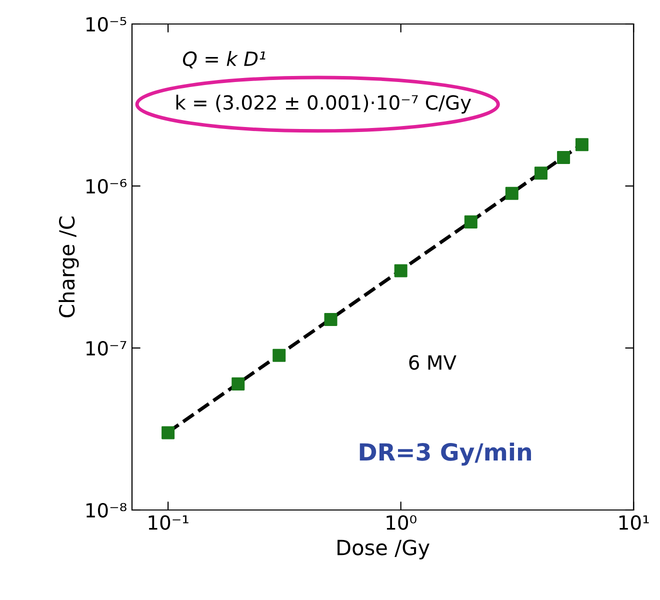  What do you see at coordinates (106, 186) in the screenshot?
I see `y-tick-label: 10⁻⁶` at bounding box center [106, 186].